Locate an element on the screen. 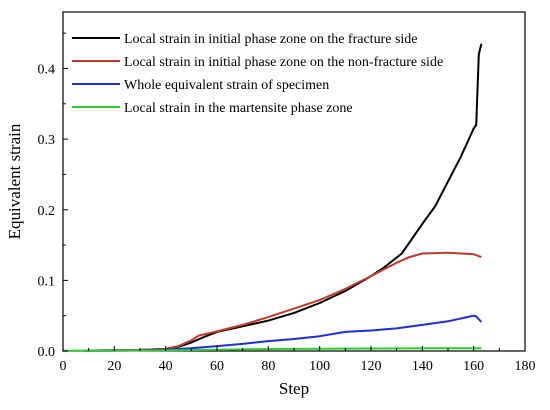 This screenshot has width=550, height=410. legend-label-3: Whole equivalent strain of specimen is located at coordinates (226, 85).